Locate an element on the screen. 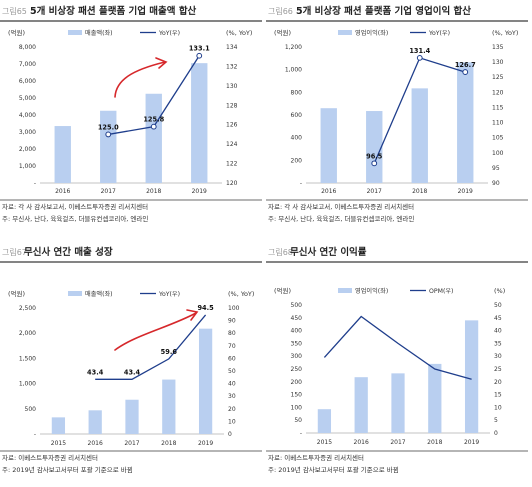  line-data-label: 94.5 is located at coordinates (205, 308).